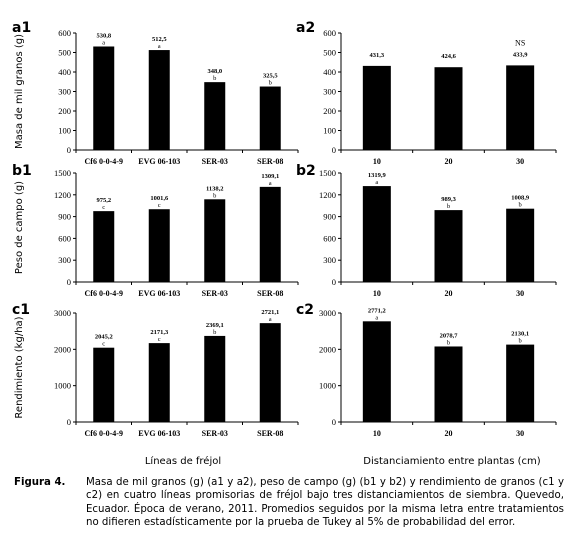 The image size is (577, 557). I want to click on x-tick-label: EVG 06-103, so click(159, 293).